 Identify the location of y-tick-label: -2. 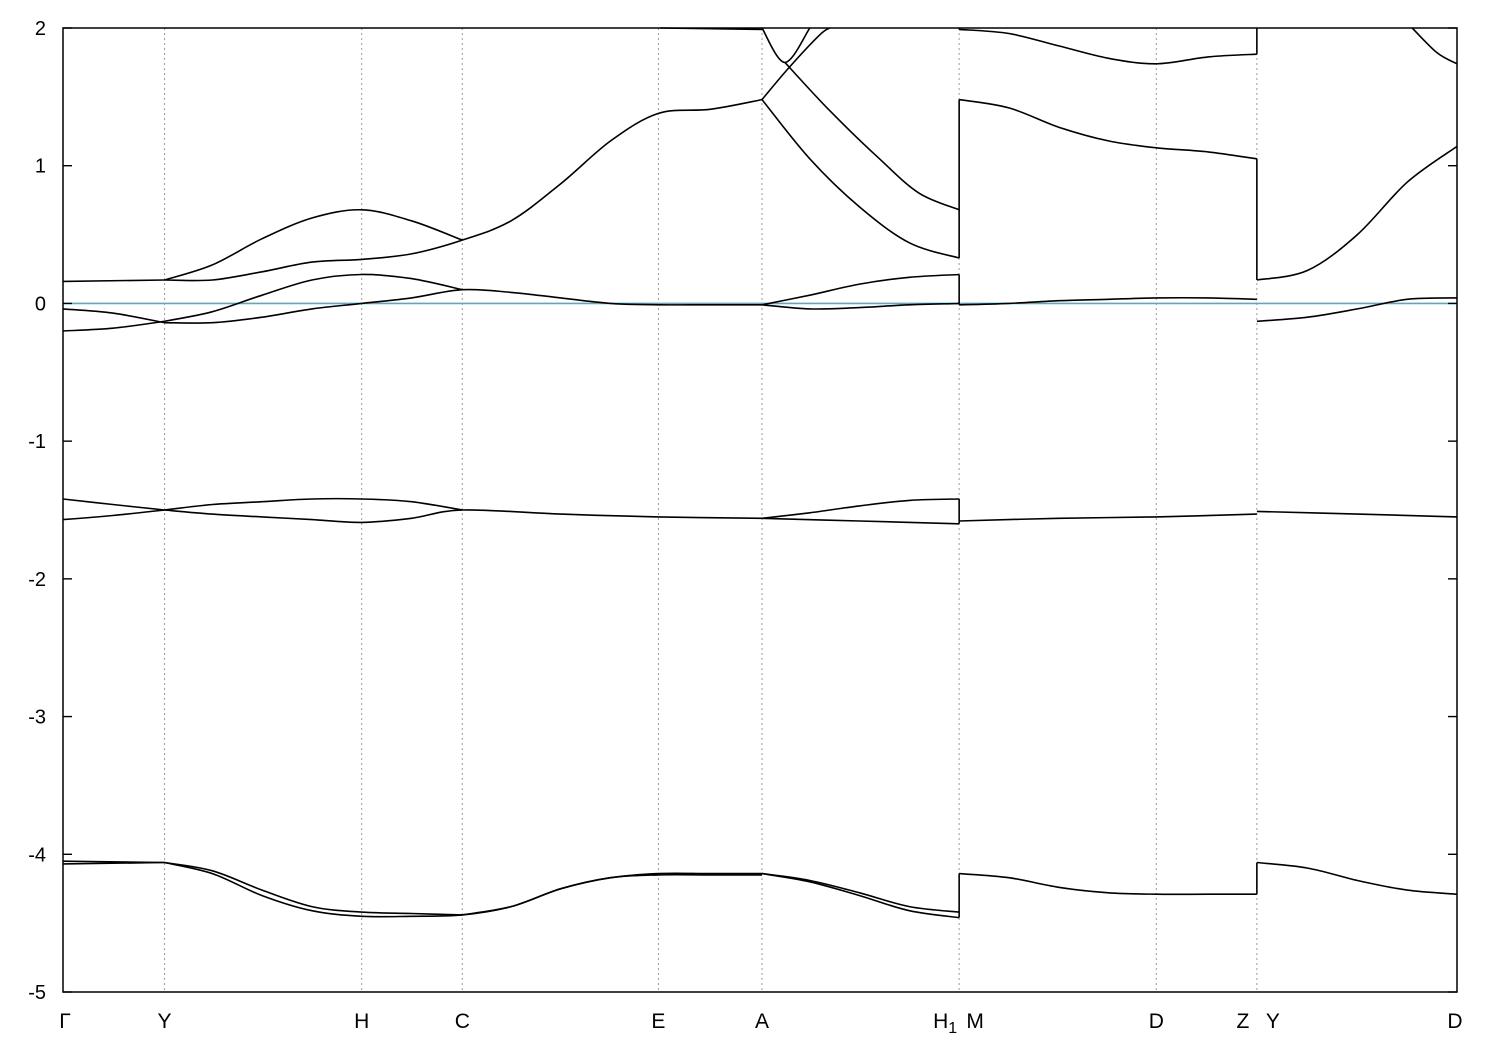
(37, 580).